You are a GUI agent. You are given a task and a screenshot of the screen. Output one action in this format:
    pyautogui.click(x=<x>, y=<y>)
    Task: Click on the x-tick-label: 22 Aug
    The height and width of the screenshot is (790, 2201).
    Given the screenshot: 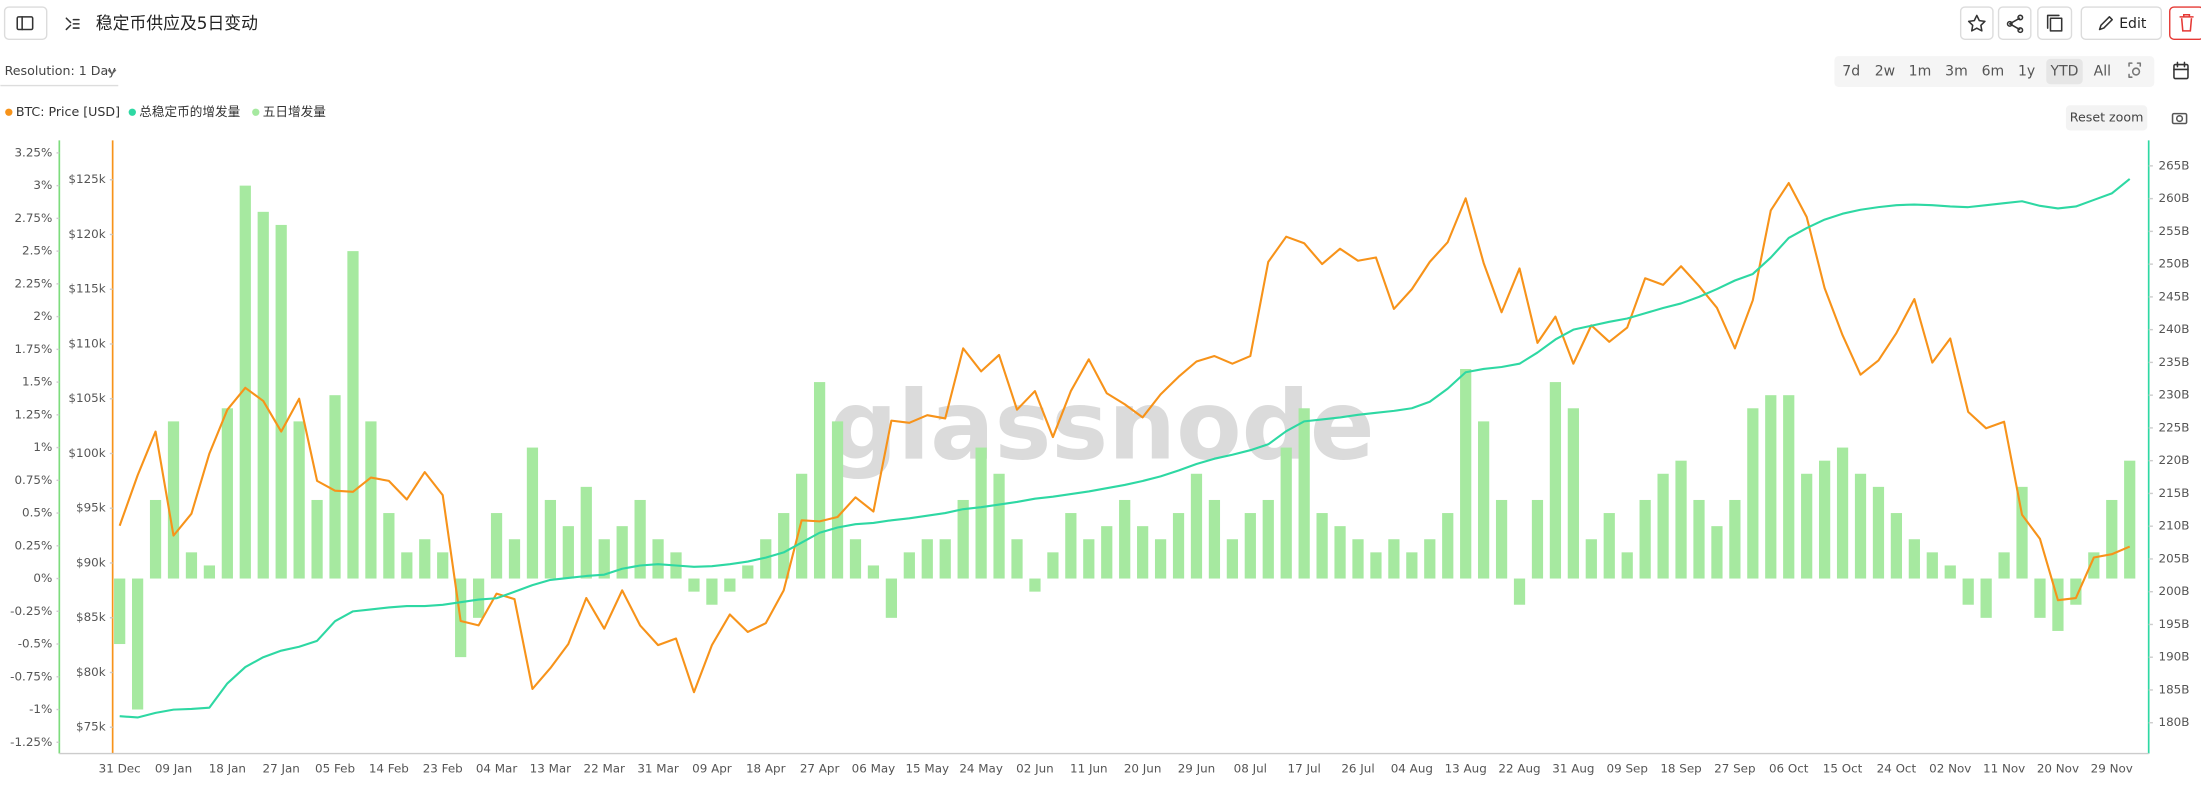 What is the action you would take?
    pyautogui.click(x=1519, y=768)
    